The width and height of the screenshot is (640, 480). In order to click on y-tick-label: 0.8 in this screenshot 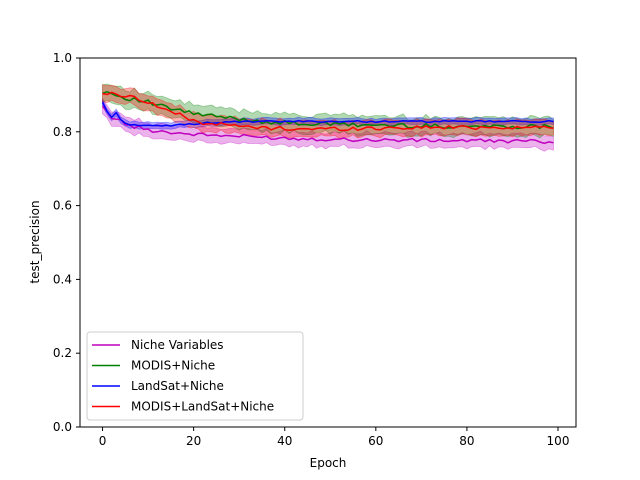, I will do `click(62, 132)`.